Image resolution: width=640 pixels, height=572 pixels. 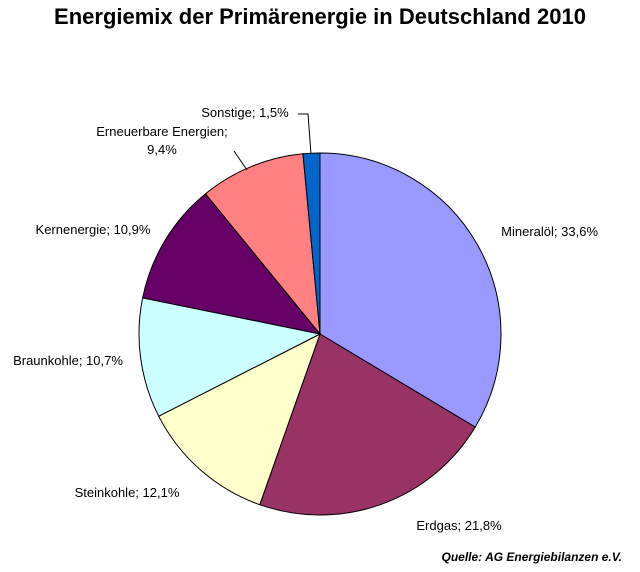 I want to click on slice-label-3: Braunkohle; 10,7%, so click(x=68, y=360).